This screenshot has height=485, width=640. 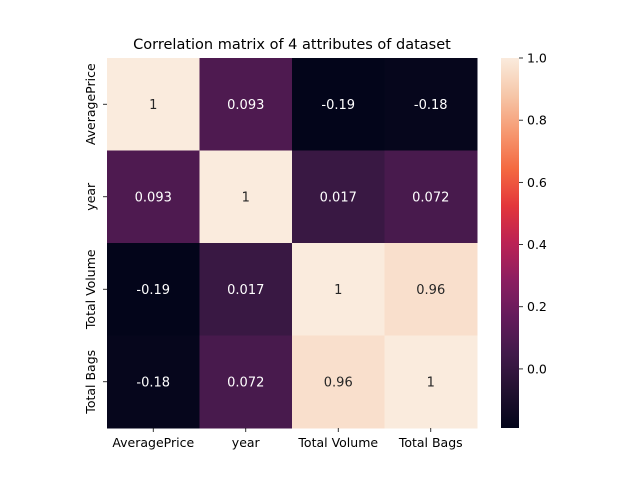 I want to click on colorbar: 0.0 0.2 0.4 0.6 0.8 1.0, so click(x=524, y=239).